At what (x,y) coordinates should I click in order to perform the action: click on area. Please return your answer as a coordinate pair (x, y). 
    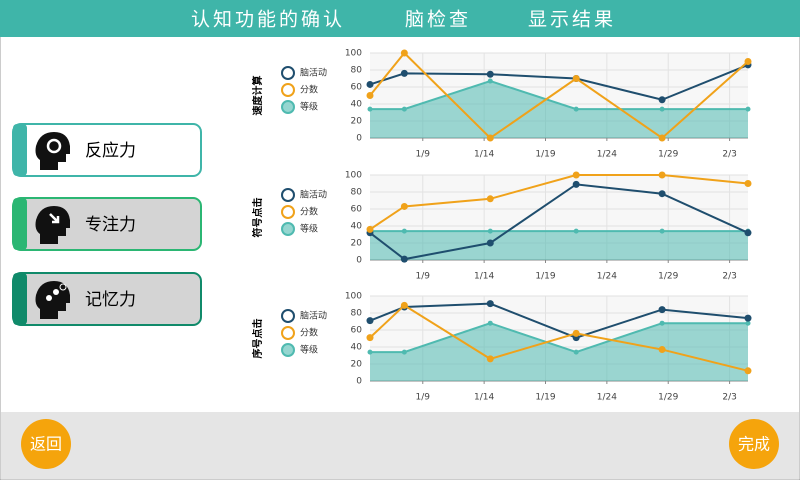
    Looking at the image, I should click on (559, 245).